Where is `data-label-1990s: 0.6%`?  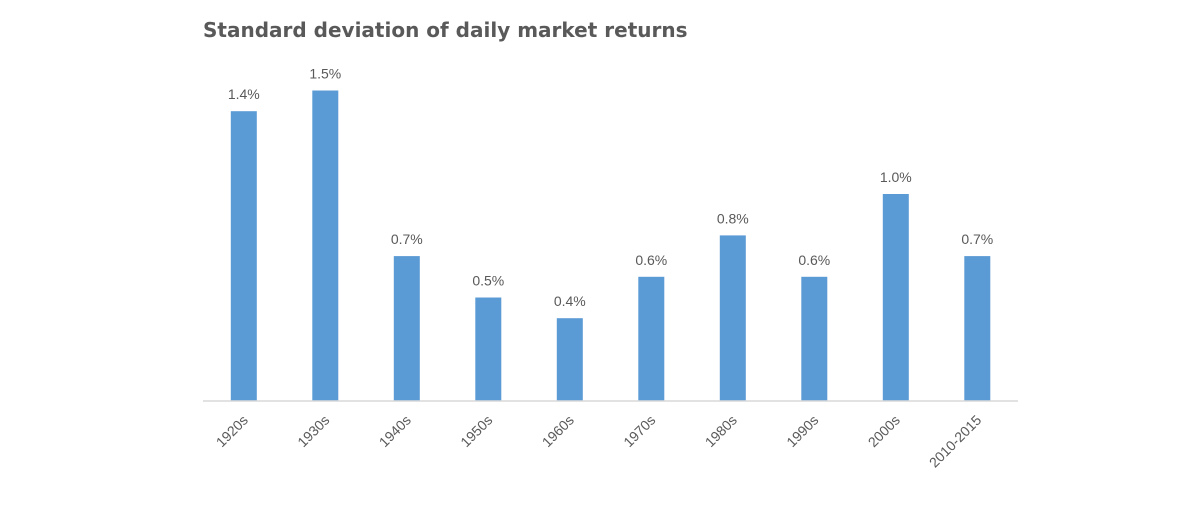
data-label-1990s: 0.6% is located at coordinates (814, 260).